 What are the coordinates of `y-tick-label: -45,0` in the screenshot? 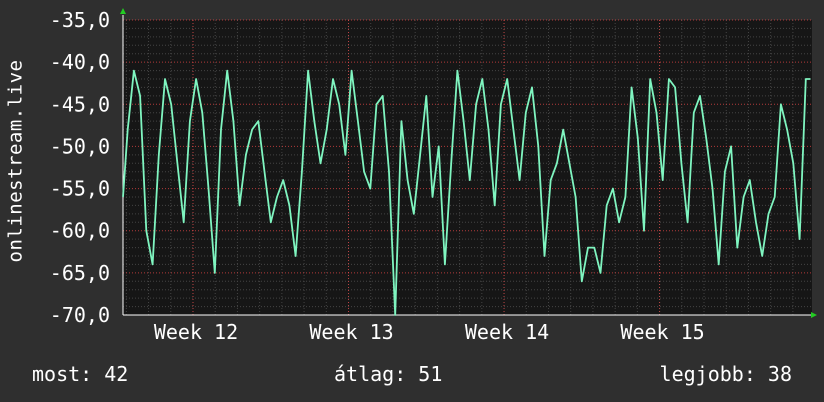 It's located at (80, 104).